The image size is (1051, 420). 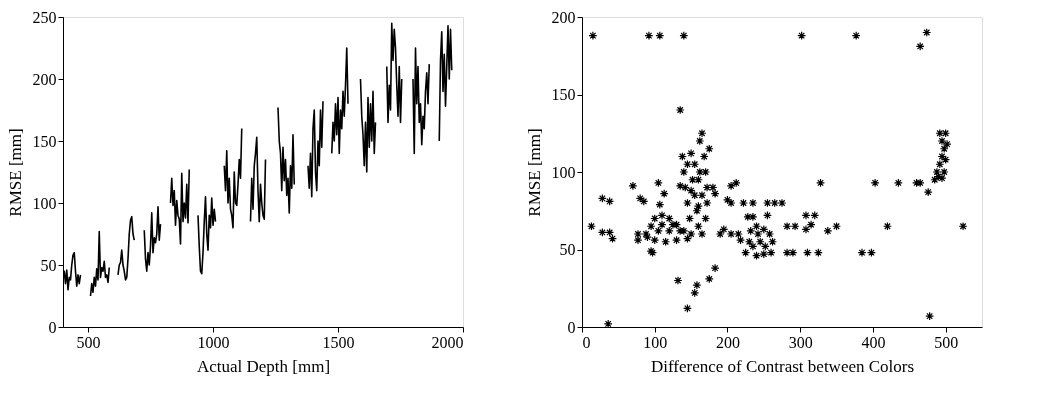 I want to click on x-tick-label: 0, so click(x=586, y=342).